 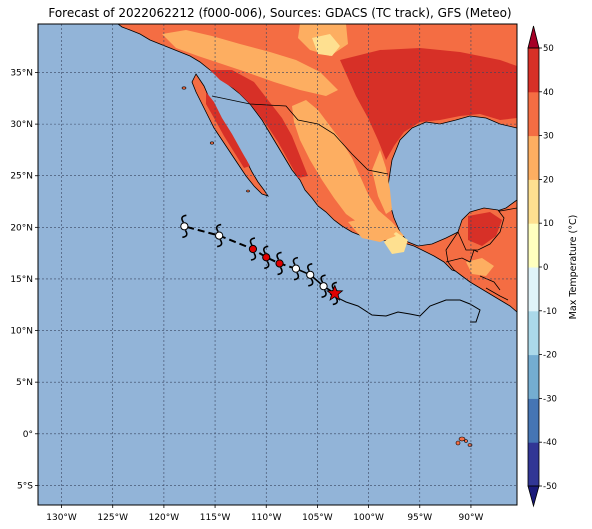 I want to click on sierra-madre-occidental, so click(x=348, y=169).